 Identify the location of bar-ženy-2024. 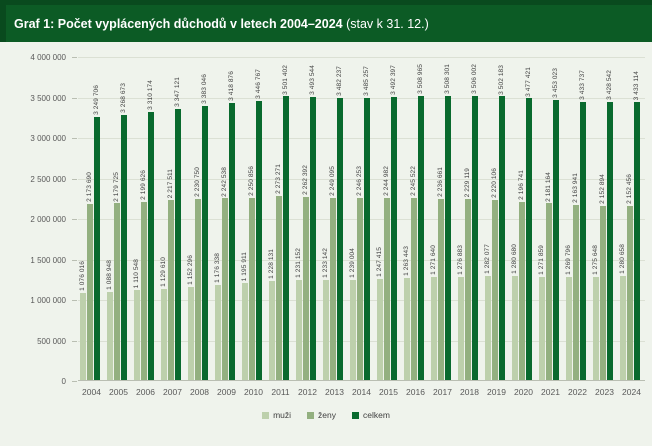
(630, 292).